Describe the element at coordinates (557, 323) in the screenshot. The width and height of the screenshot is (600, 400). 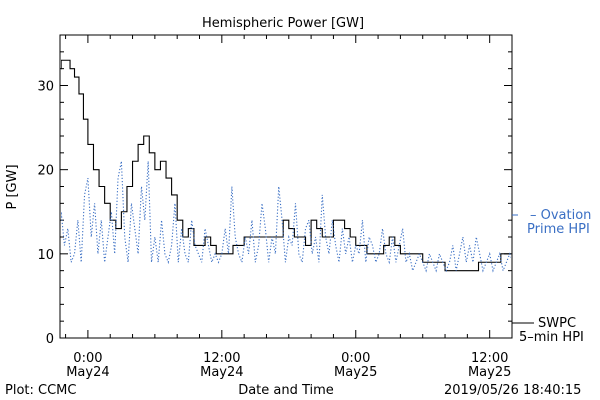
I see `legend-swpc-line1: SWPC` at that location.